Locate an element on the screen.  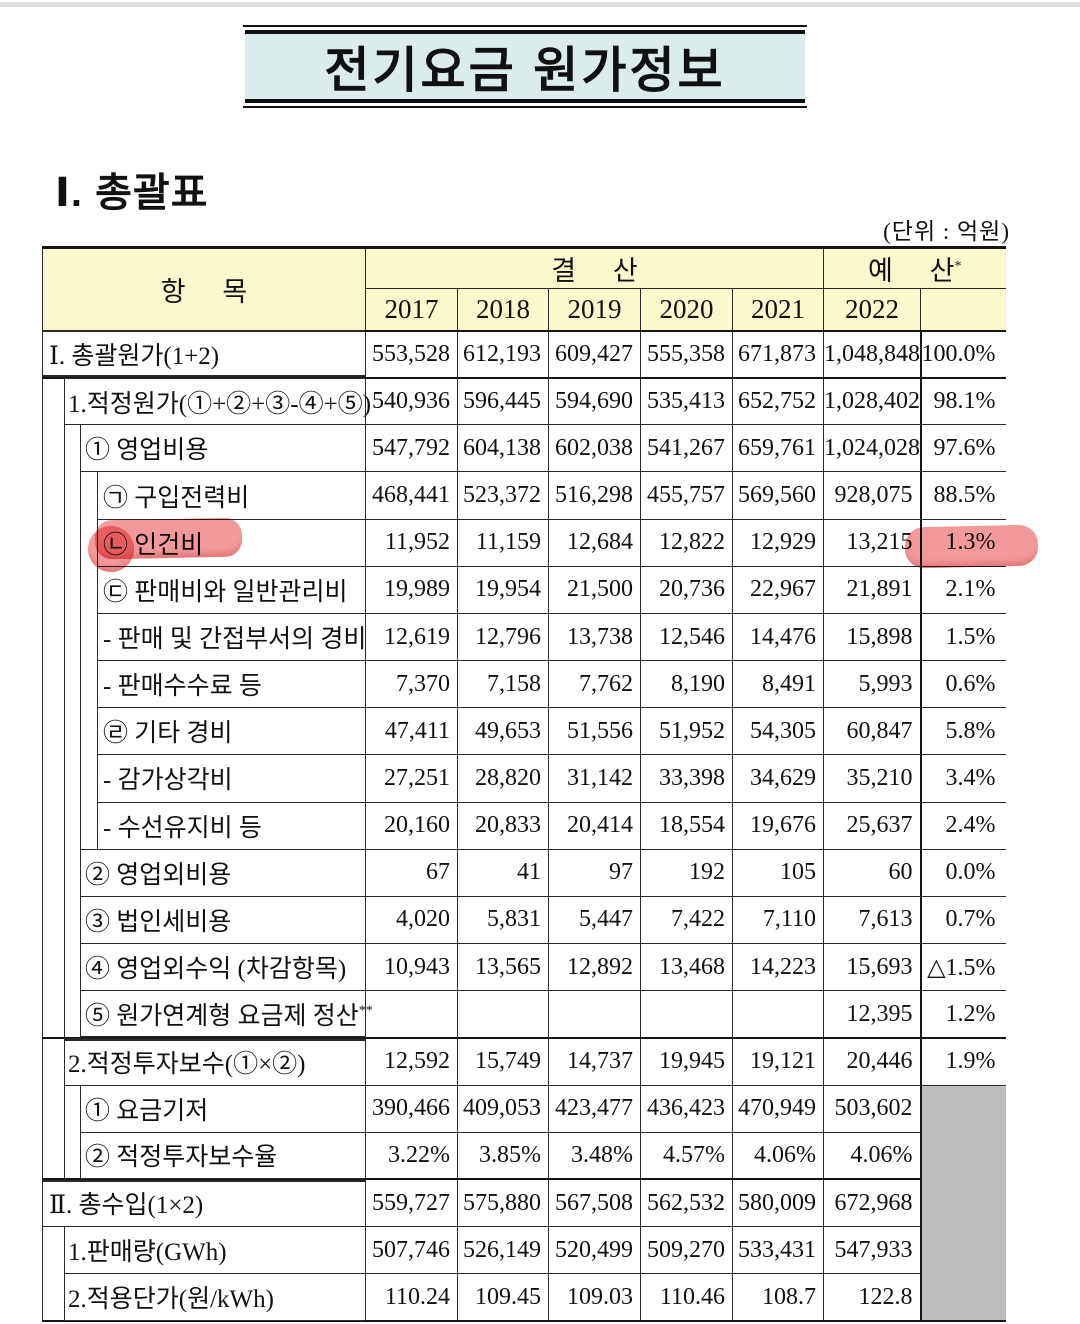
budget-group-header: 예 산* is located at coordinates (914, 268).